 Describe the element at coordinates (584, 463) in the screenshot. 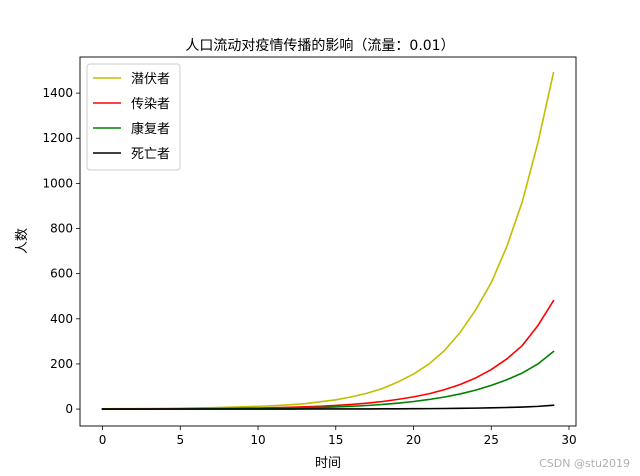

I see `watermark: CSDN @stu2019` at that location.